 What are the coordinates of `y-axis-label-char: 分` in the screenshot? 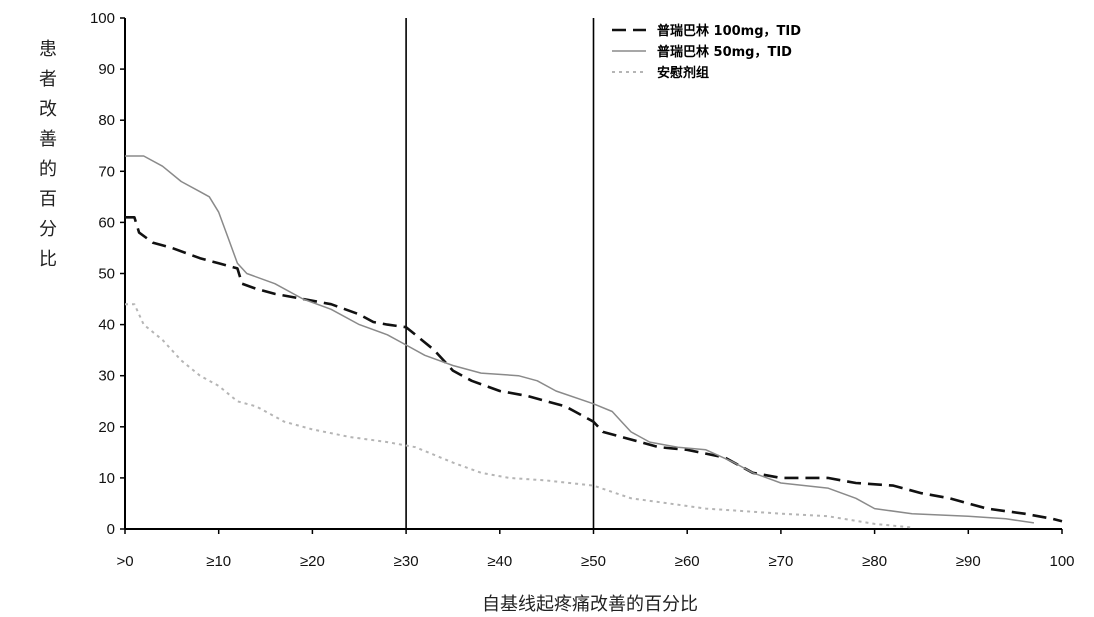 It's located at (48, 229).